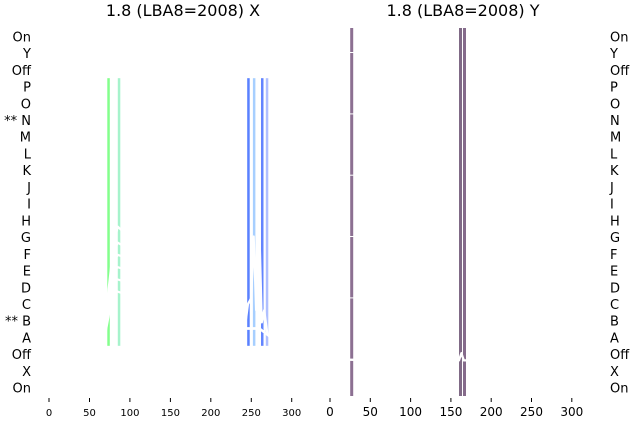 The image size is (640, 440). I want to click on y-tick-label-right: 20, so click(314, 115).